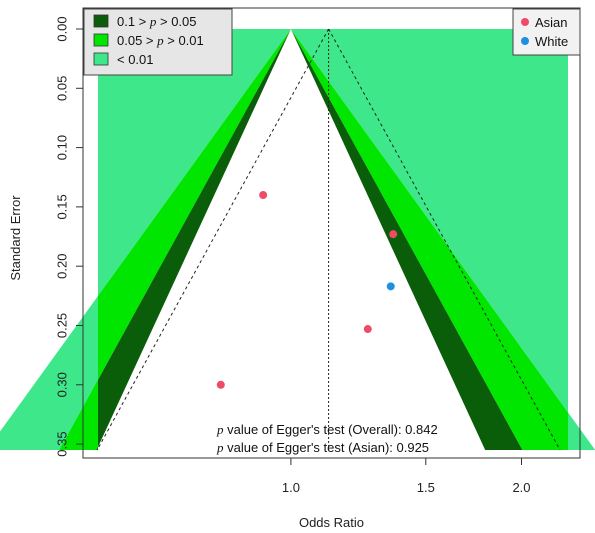  Describe the element at coordinates (61, 384) in the screenshot. I see `y-tick-label: 0.30` at that location.